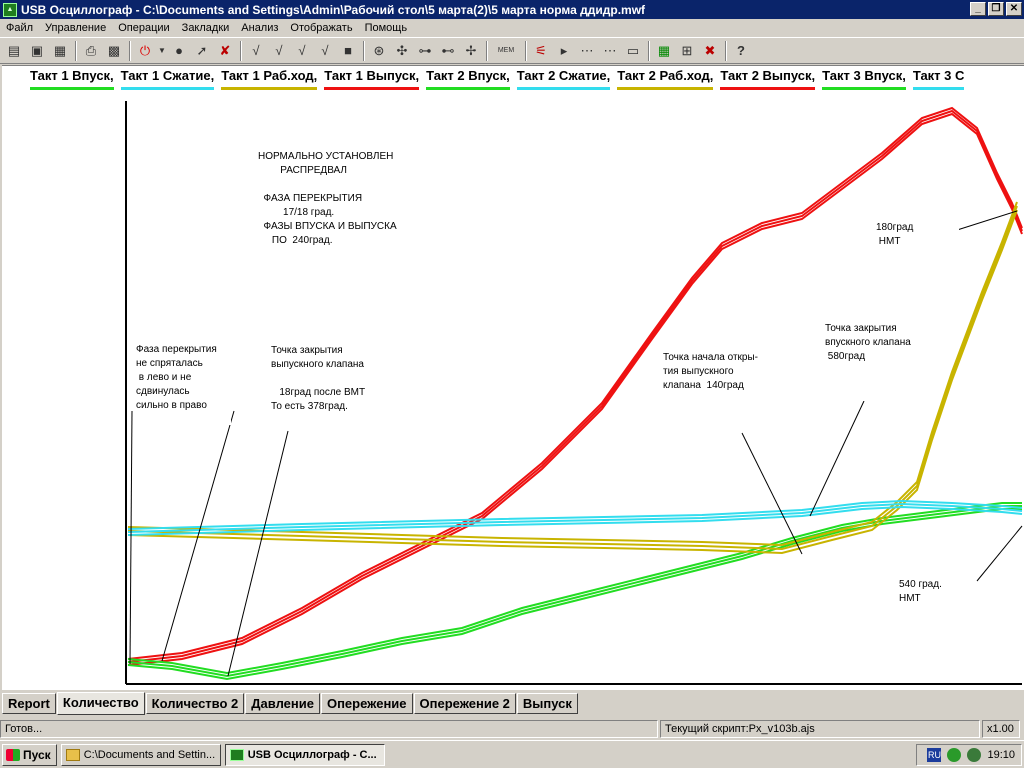 The image size is (1024, 768). I want to click on play-icon: ➚, so click(202, 50).